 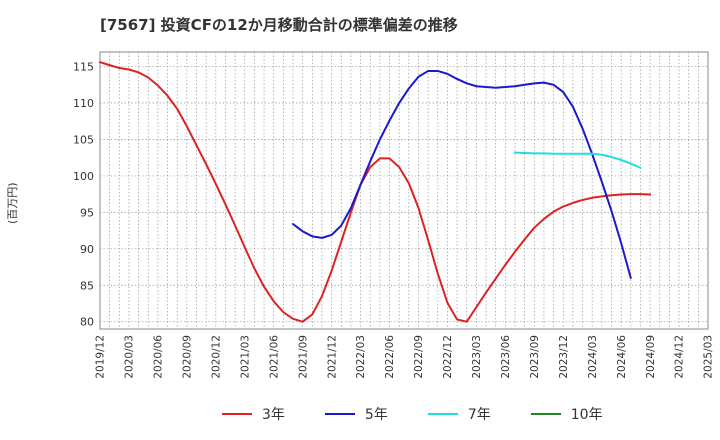 I want to click on legend-item-3: 7年, so click(x=459, y=414).